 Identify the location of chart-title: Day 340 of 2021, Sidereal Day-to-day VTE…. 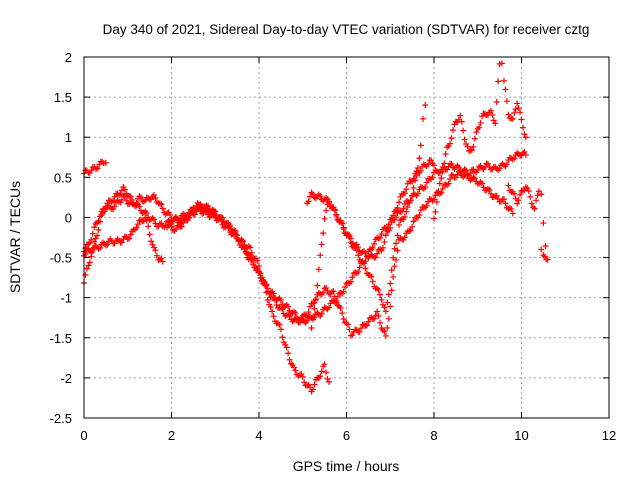
(346, 29).